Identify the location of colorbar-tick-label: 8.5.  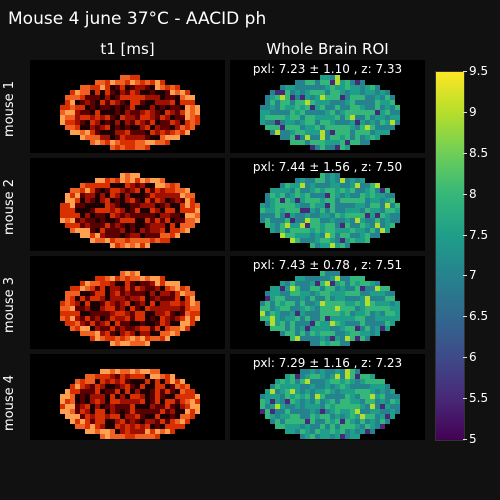
(479, 152).